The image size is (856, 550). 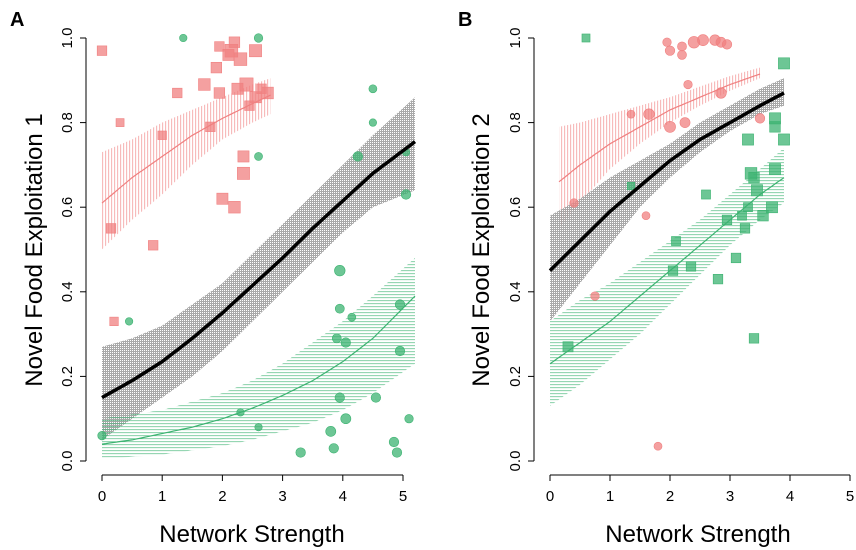 What do you see at coordinates (17, 20) in the screenshot?
I see `panel-a-label: A` at bounding box center [17, 20].